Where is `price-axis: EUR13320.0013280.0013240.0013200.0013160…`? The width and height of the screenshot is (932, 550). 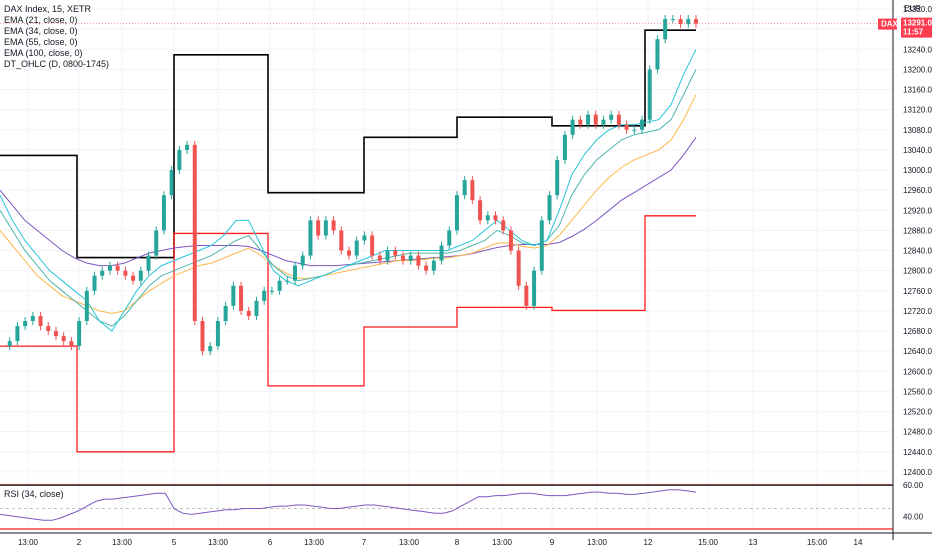 price-axis: EUR13320.0013280.0013240.0013200.0013160… is located at coordinates (905, 275).